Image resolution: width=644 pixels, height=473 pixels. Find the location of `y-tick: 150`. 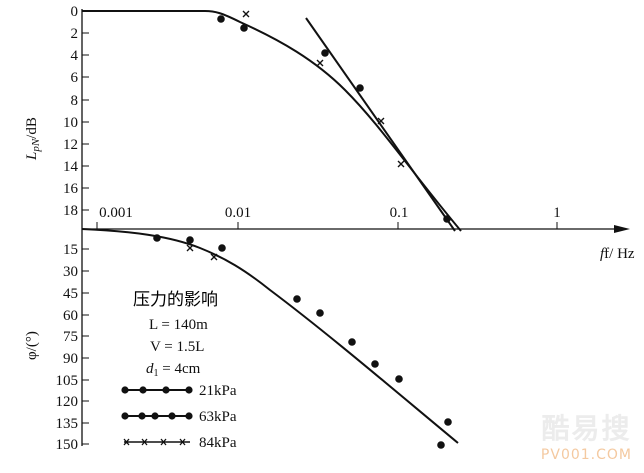

y-tick: 150 is located at coordinates (67, 445).